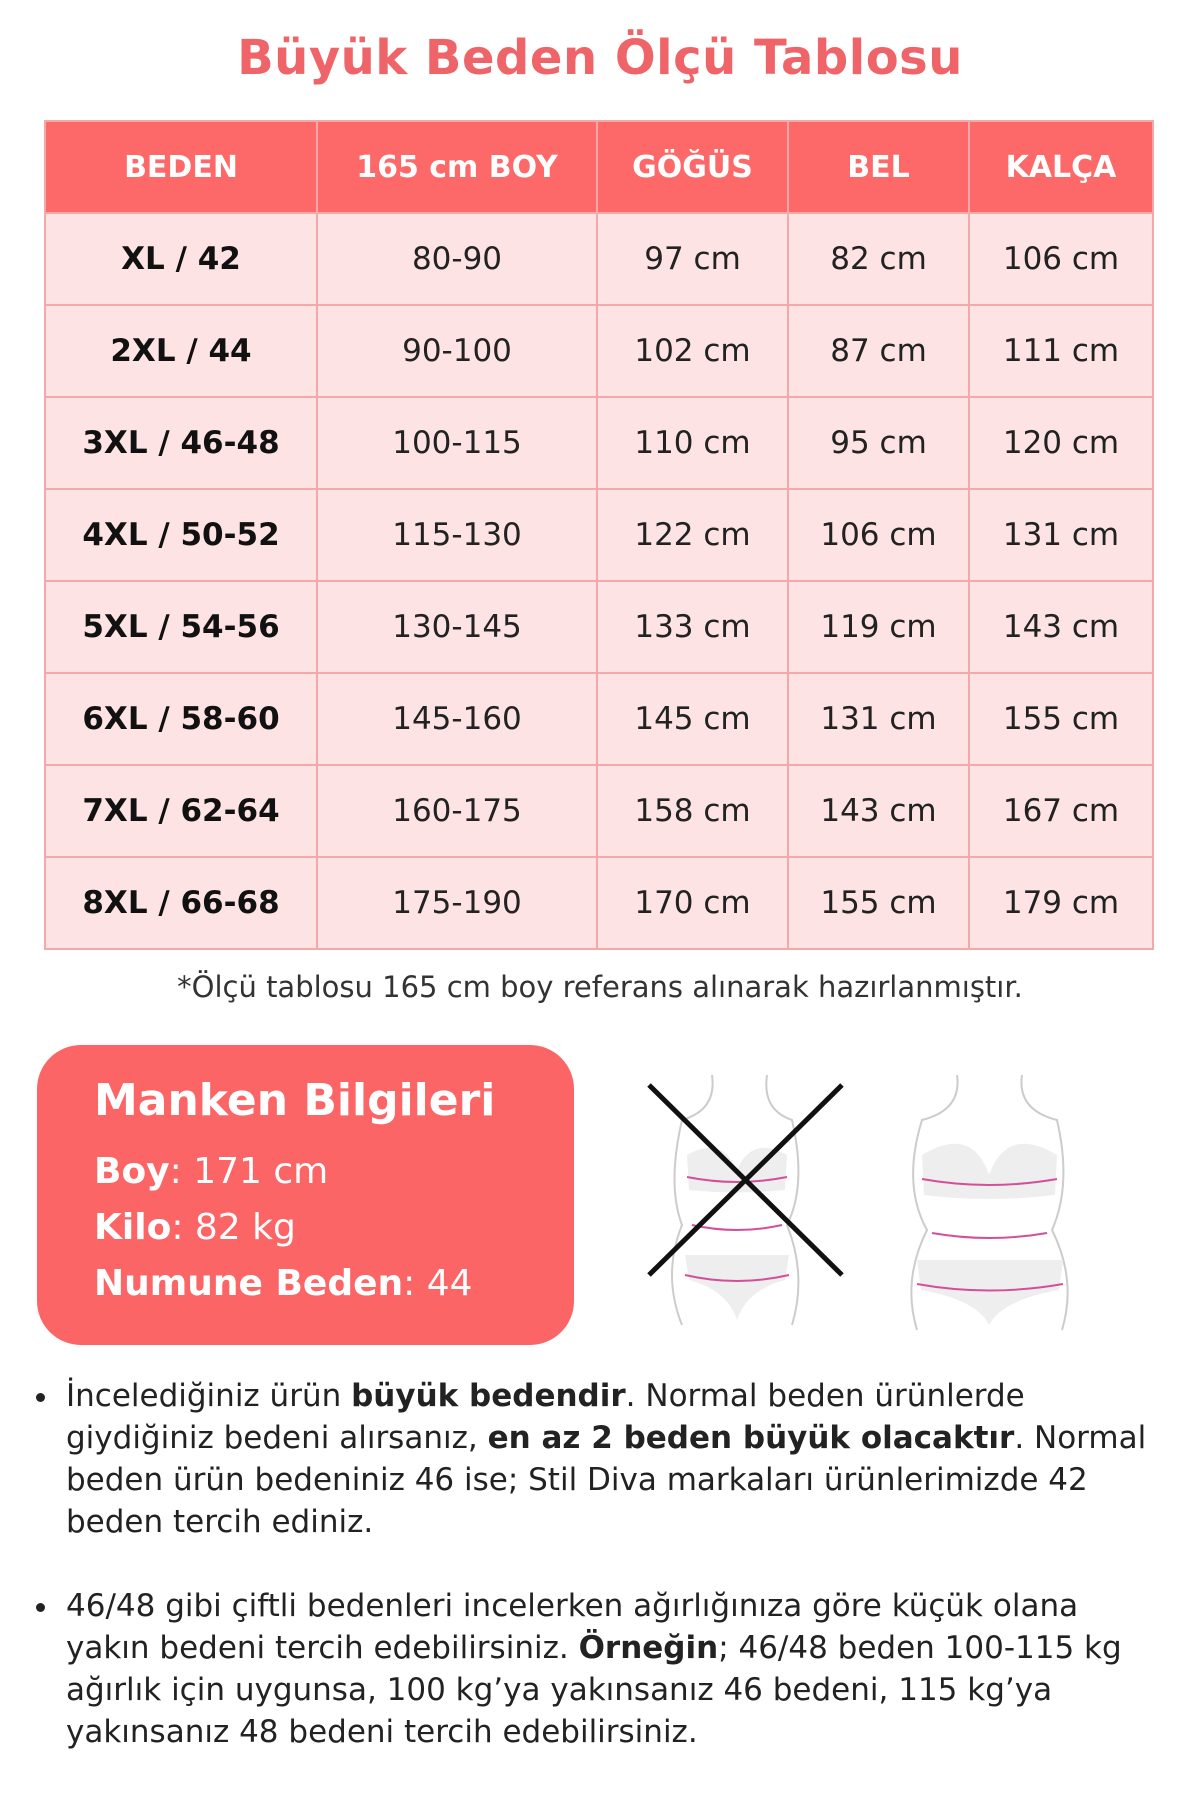 This screenshot has width=1200, height=1800. What do you see at coordinates (209, 1396) in the screenshot?
I see `text: İncelediğiniz ürün` at bounding box center [209, 1396].